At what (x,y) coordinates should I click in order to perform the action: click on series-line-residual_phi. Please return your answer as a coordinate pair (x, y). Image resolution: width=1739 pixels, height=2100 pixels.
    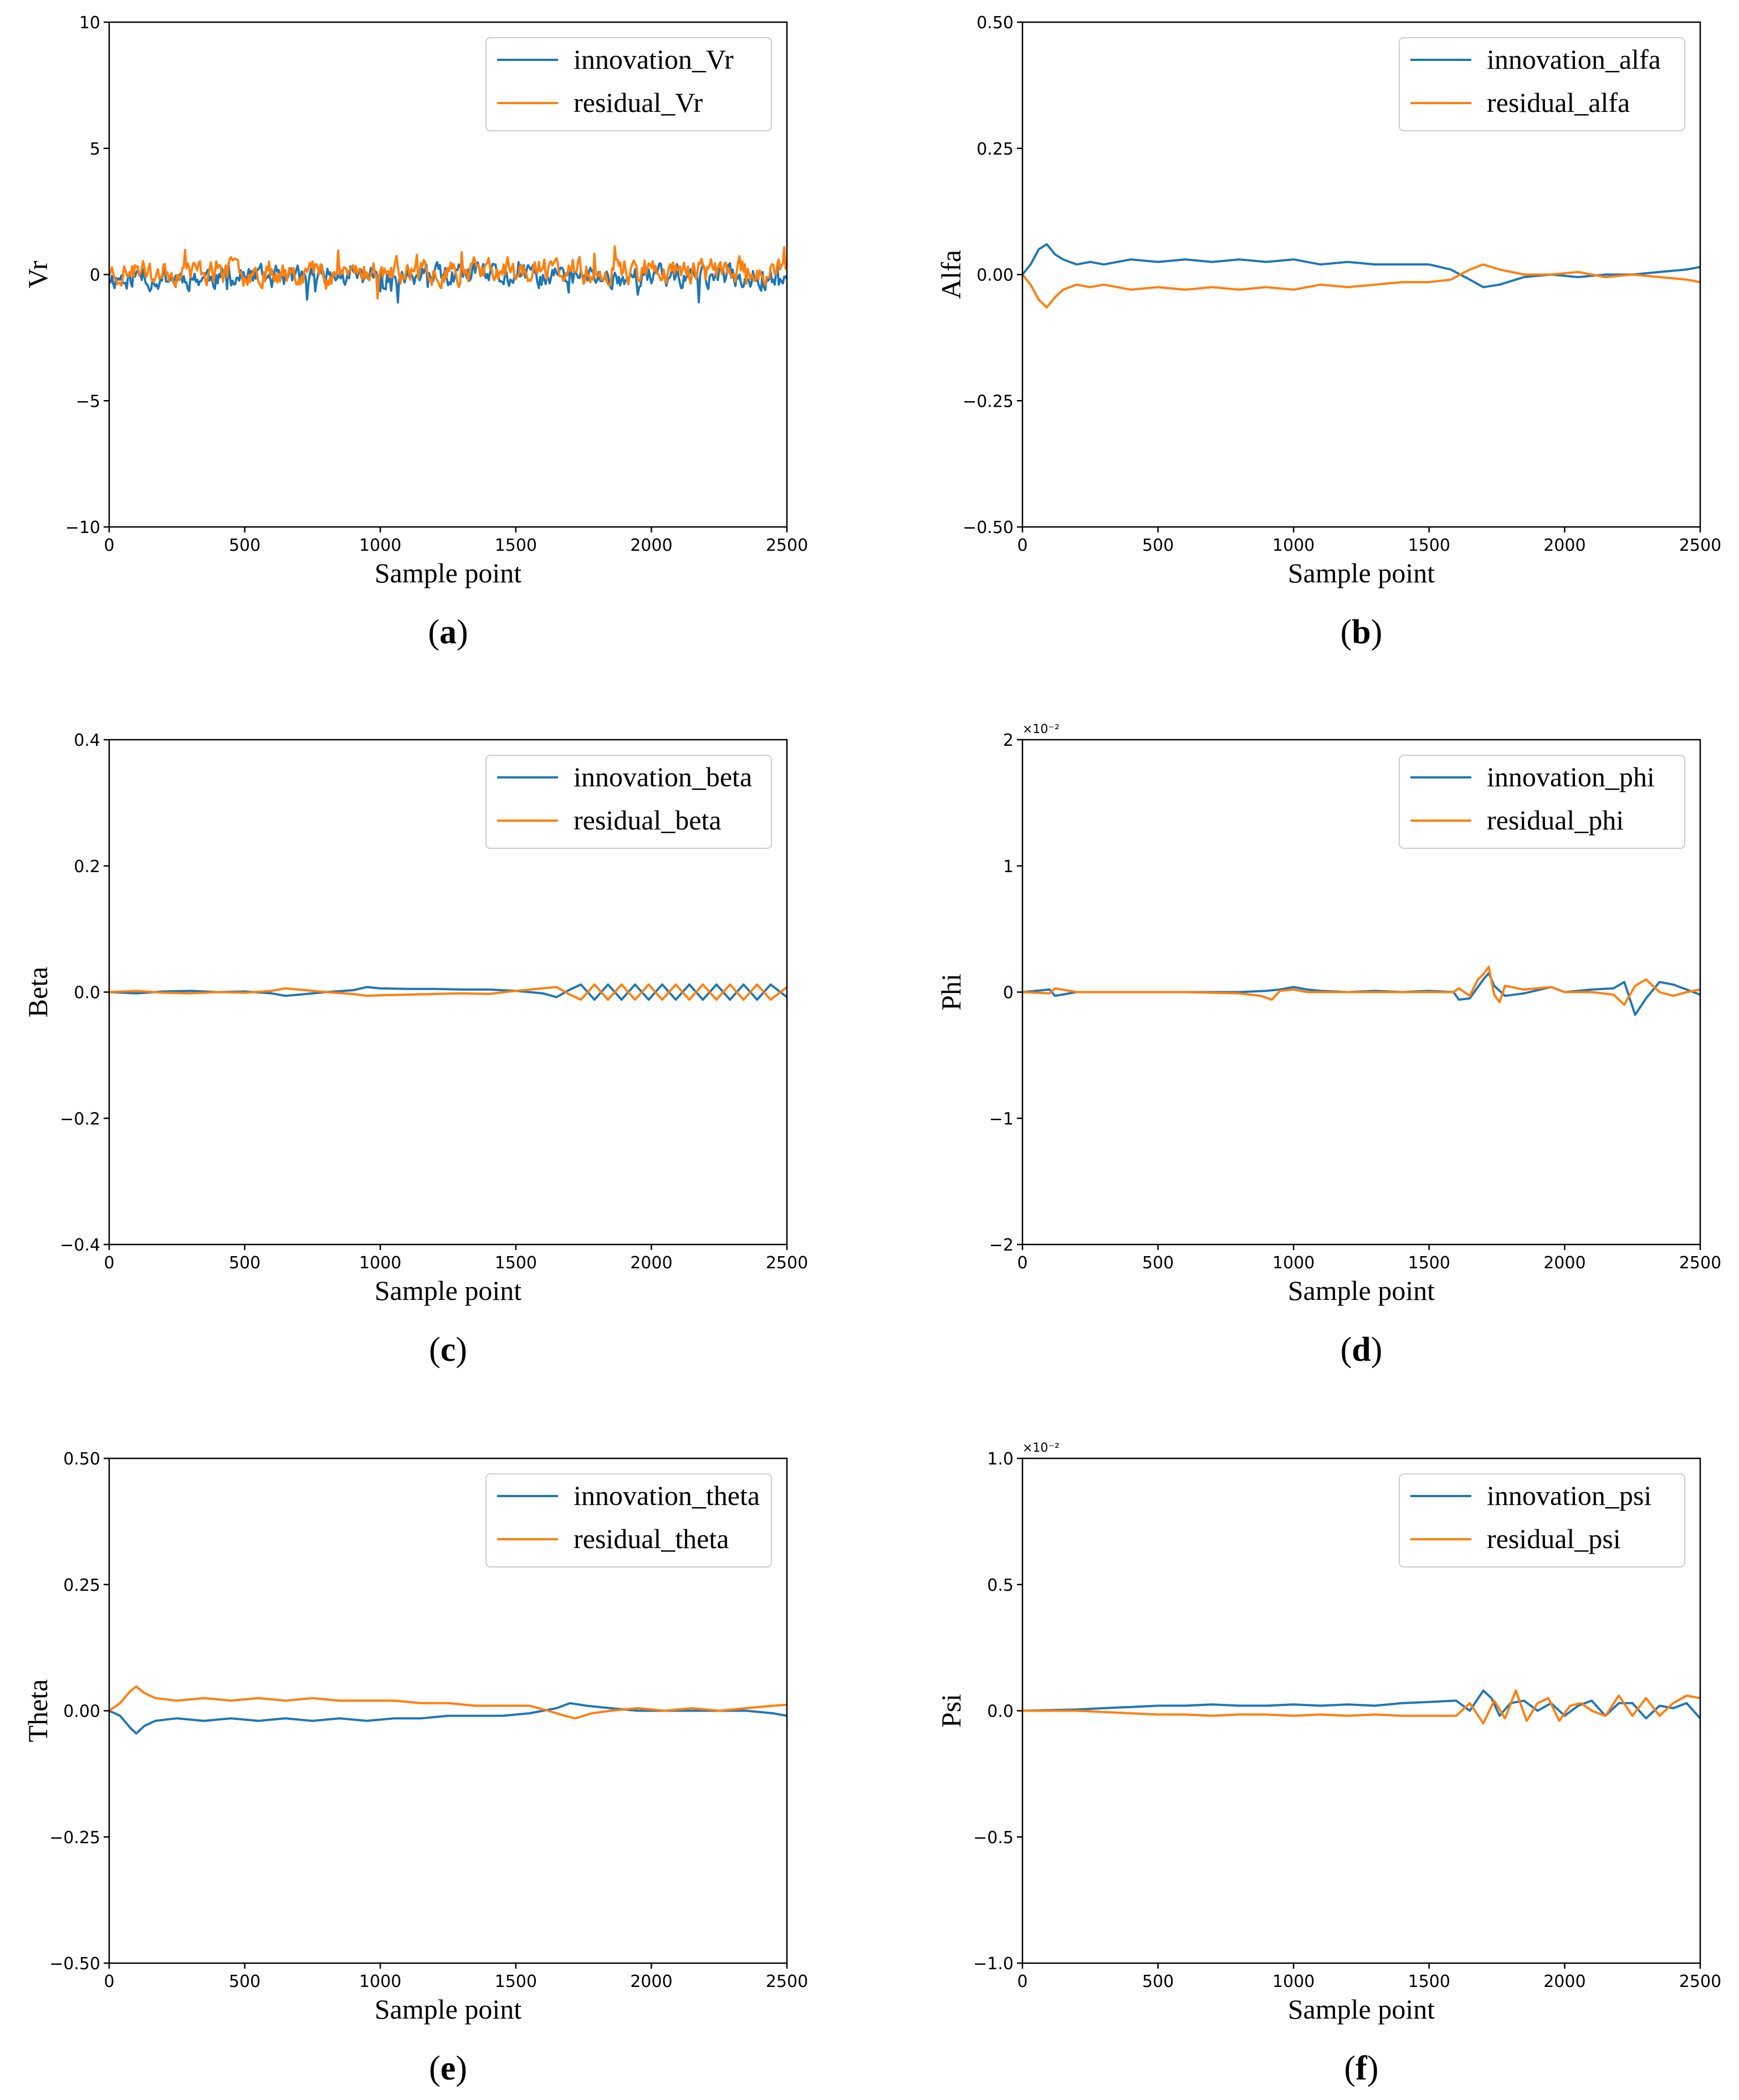
    Looking at the image, I should click on (1361, 986).